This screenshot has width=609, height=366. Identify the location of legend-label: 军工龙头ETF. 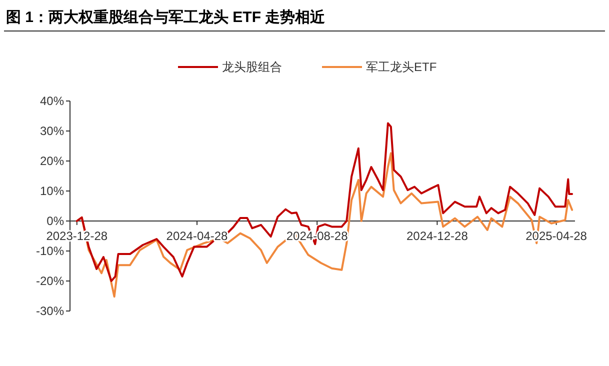
(401, 67).